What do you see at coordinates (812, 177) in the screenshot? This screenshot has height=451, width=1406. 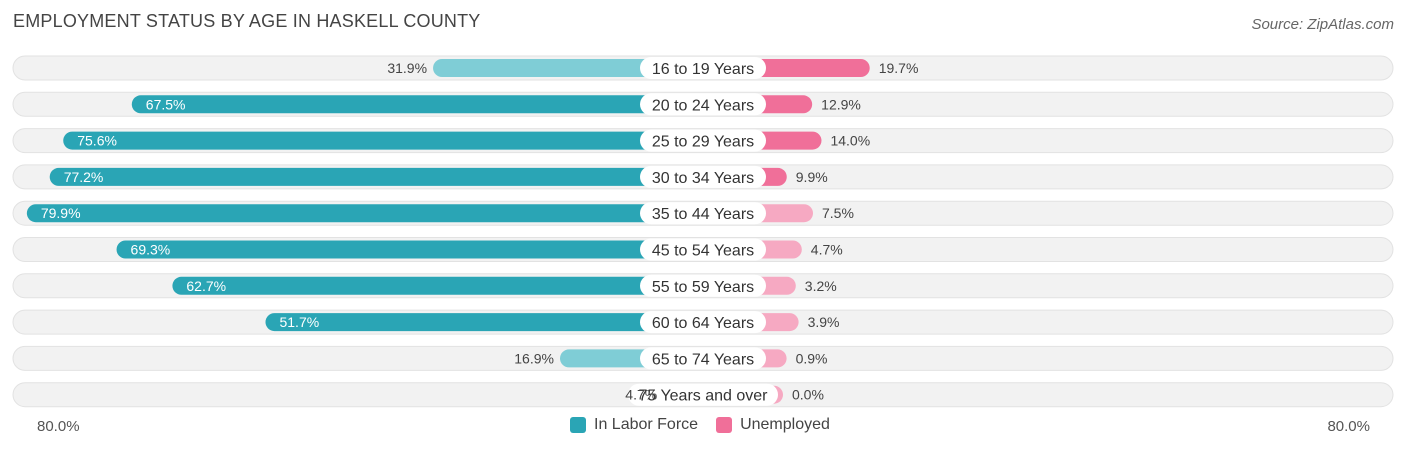 I see `unemployed-value-label: 9.9%` at bounding box center [812, 177].